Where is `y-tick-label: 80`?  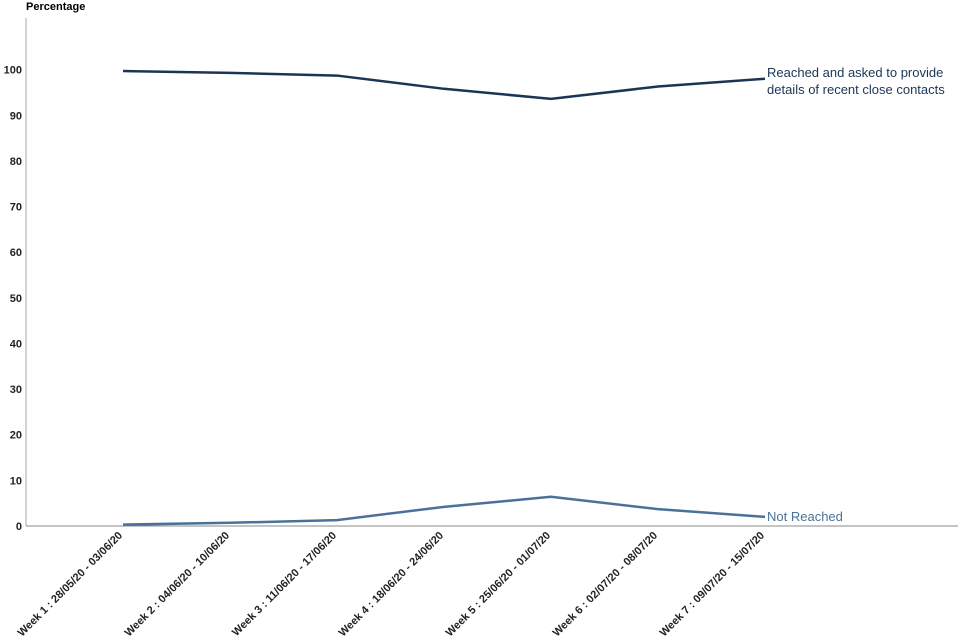 y-tick-label: 80 is located at coordinates (16, 162).